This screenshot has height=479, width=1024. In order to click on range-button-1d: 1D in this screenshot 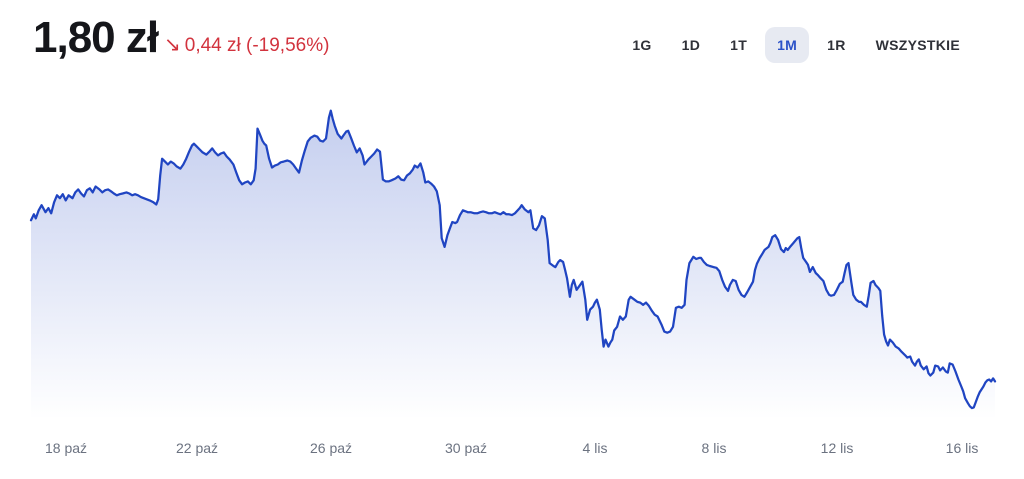, I will do `click(691, 45)`.